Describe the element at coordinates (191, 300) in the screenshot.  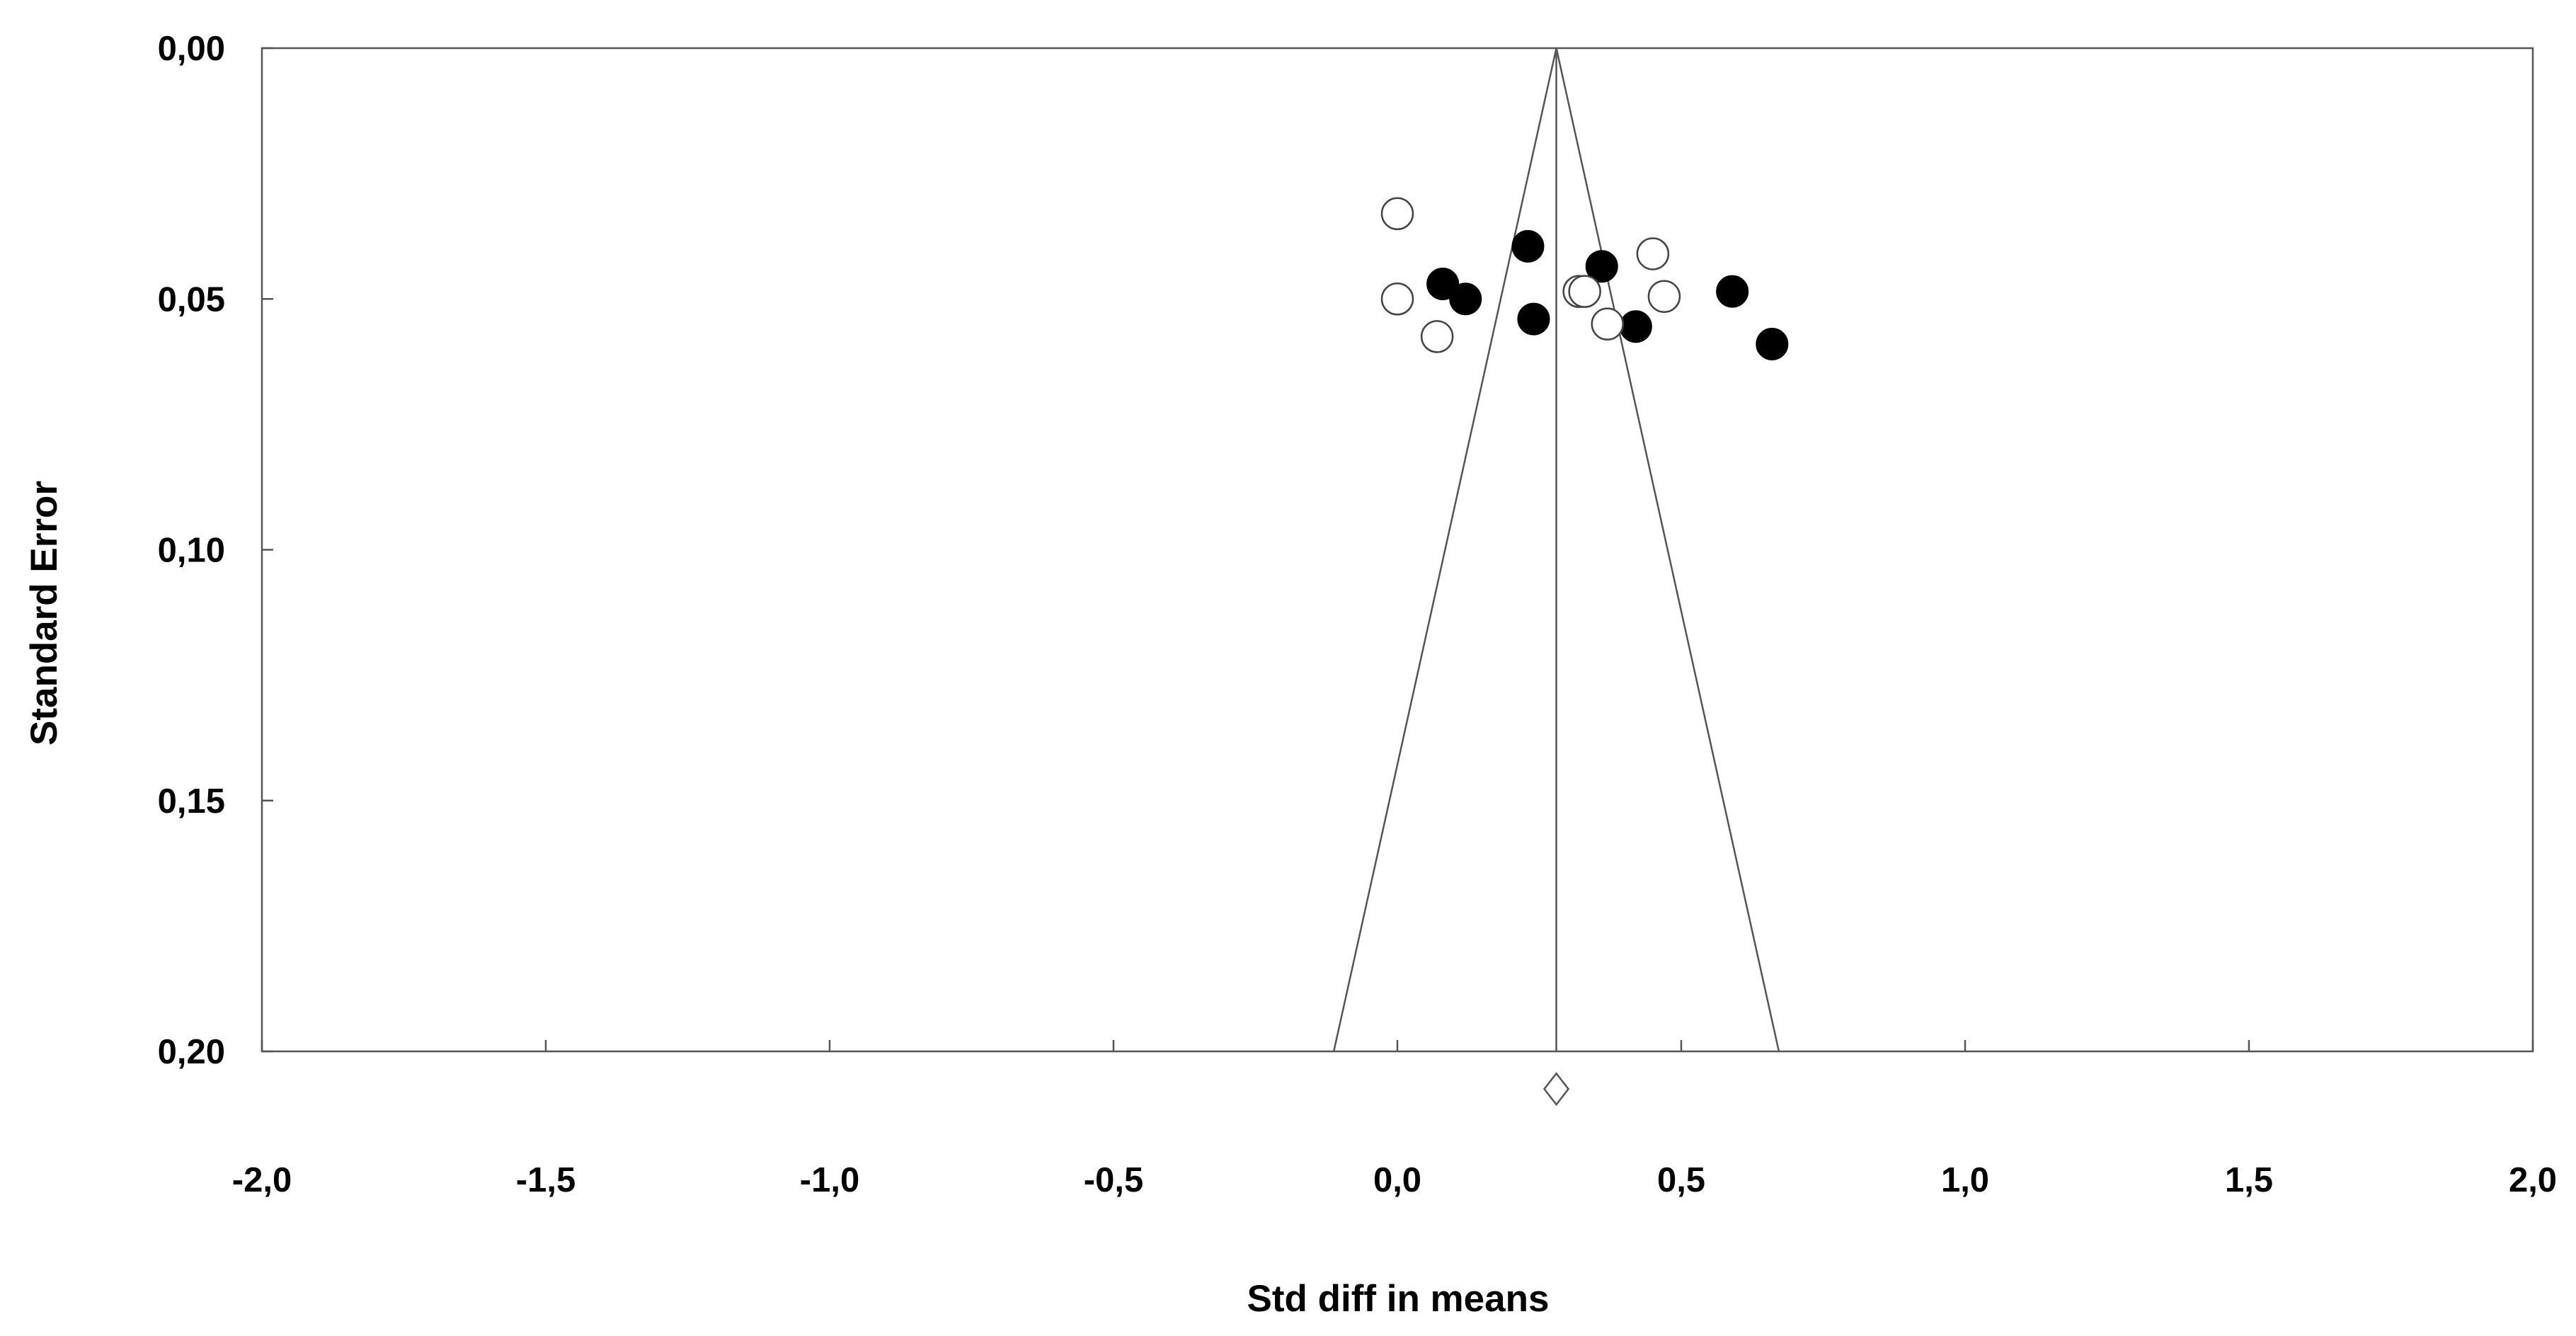
I see `y-tick-label: 0,05` at that location.